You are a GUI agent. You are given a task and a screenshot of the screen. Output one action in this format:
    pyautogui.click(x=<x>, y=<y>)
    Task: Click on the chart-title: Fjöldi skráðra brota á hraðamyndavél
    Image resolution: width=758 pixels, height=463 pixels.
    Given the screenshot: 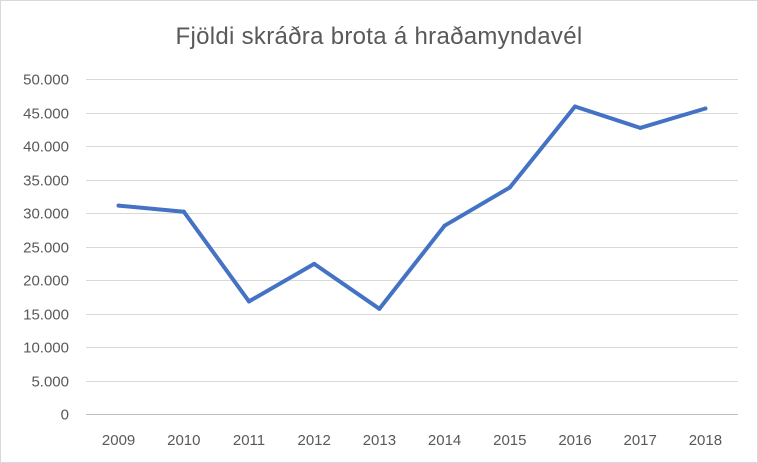 What is the action you would take?
    pyautogui.click(x=379, y=36)
    